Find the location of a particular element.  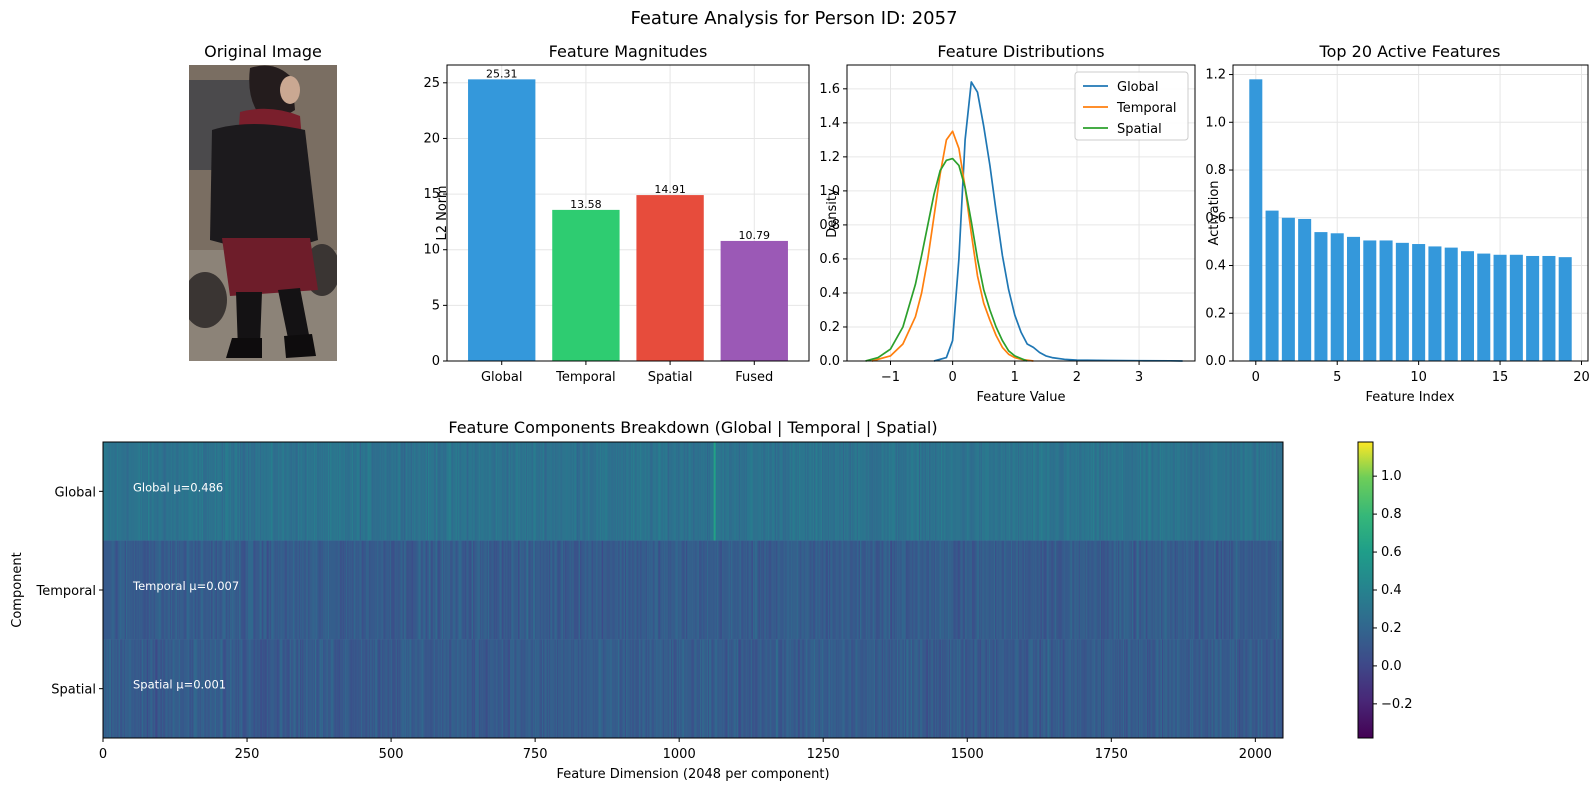

distributions-ytick-label: 0.8 is located at coordinates (829, 225).